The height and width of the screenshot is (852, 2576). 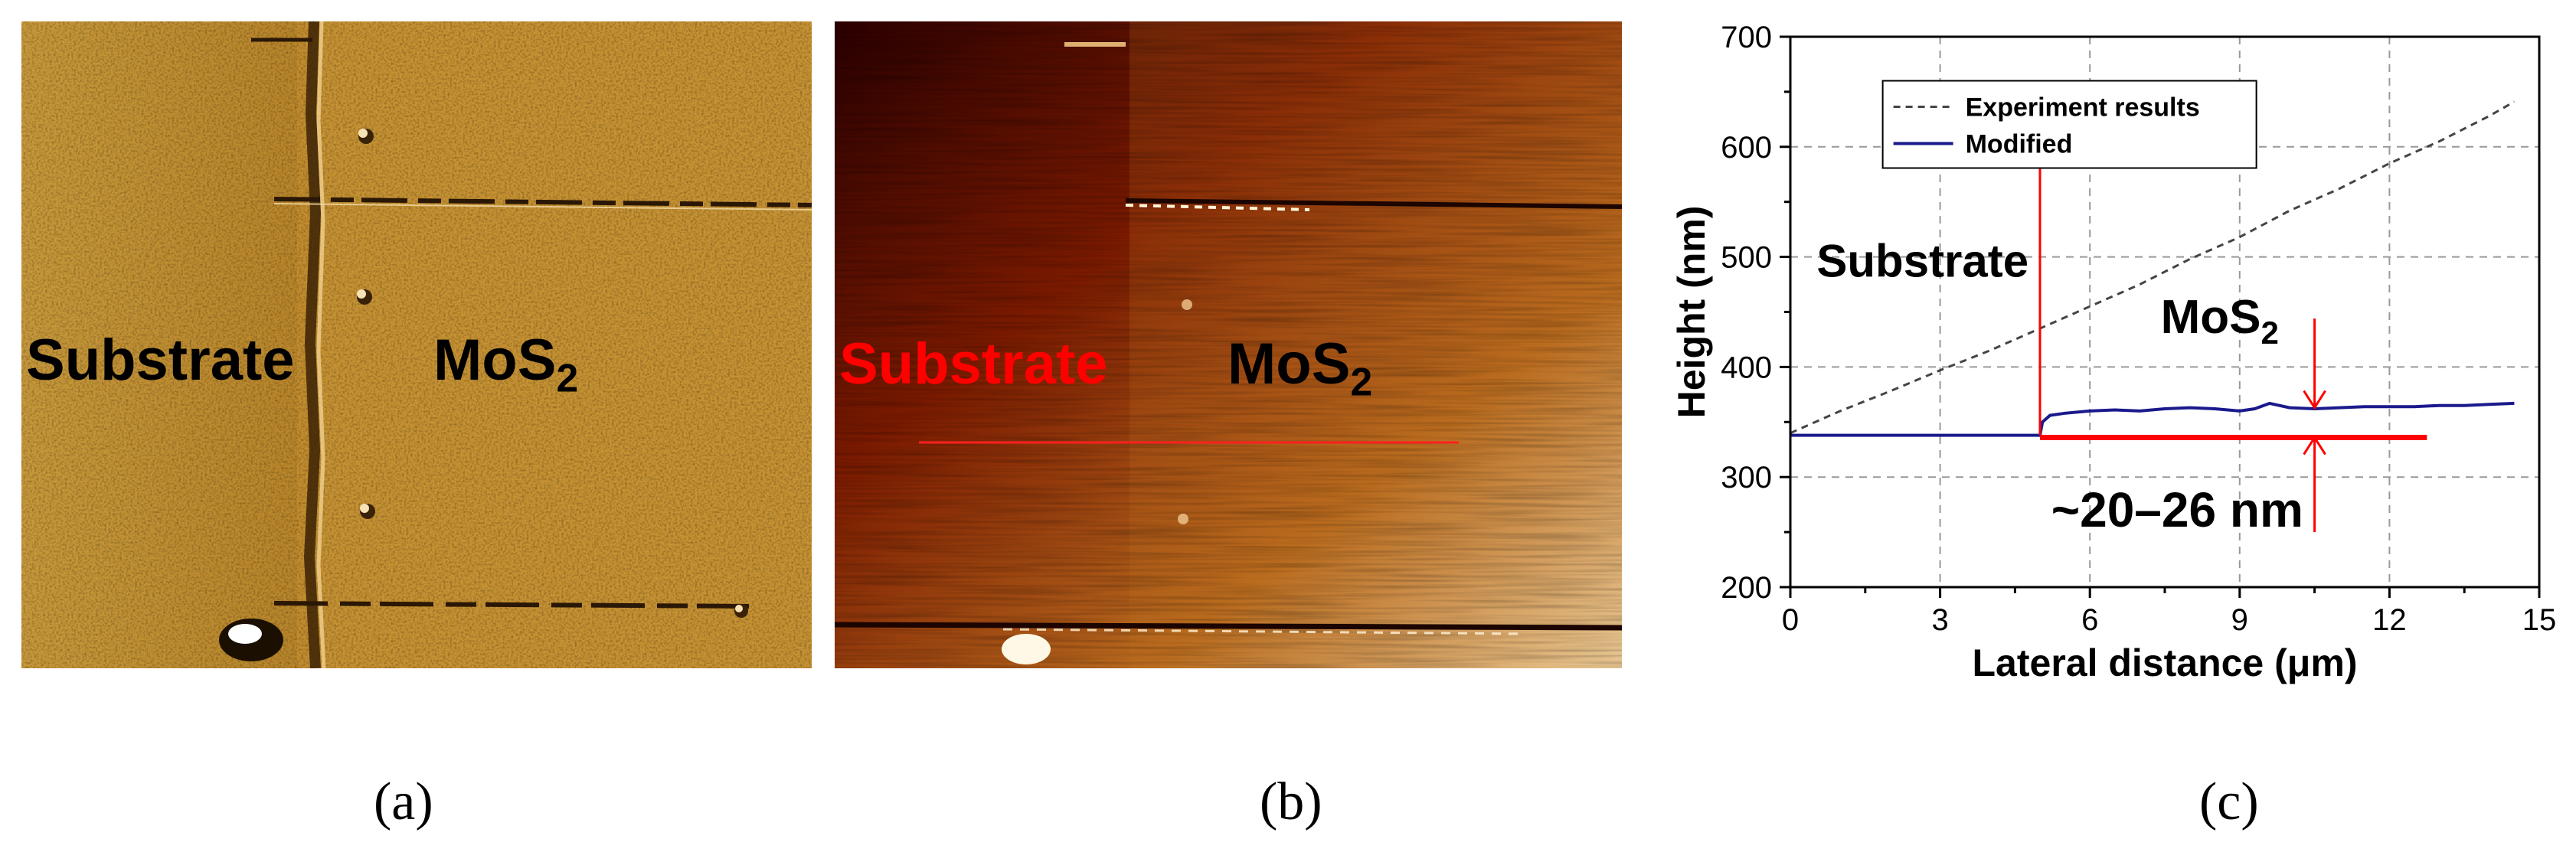 What do you see at coordinates (1691, 312) in the screenshot?
I see `y-axis-label: Height (nm)` at bounding box center [1691, 312].